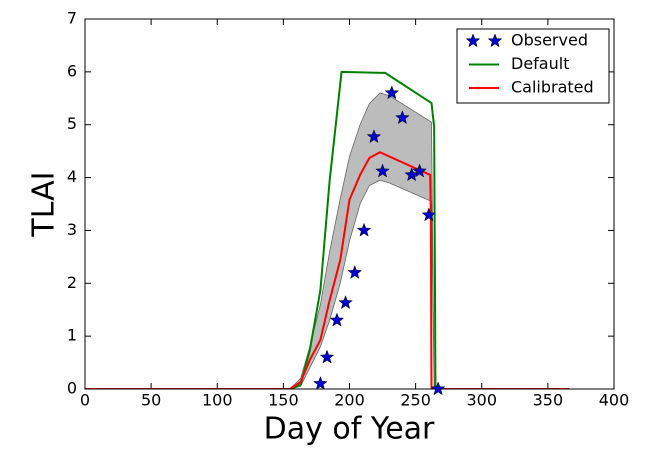 The height and width of the screenshot is (451, 649). I want to click on y-tick-label: 5, so click(72, 123).